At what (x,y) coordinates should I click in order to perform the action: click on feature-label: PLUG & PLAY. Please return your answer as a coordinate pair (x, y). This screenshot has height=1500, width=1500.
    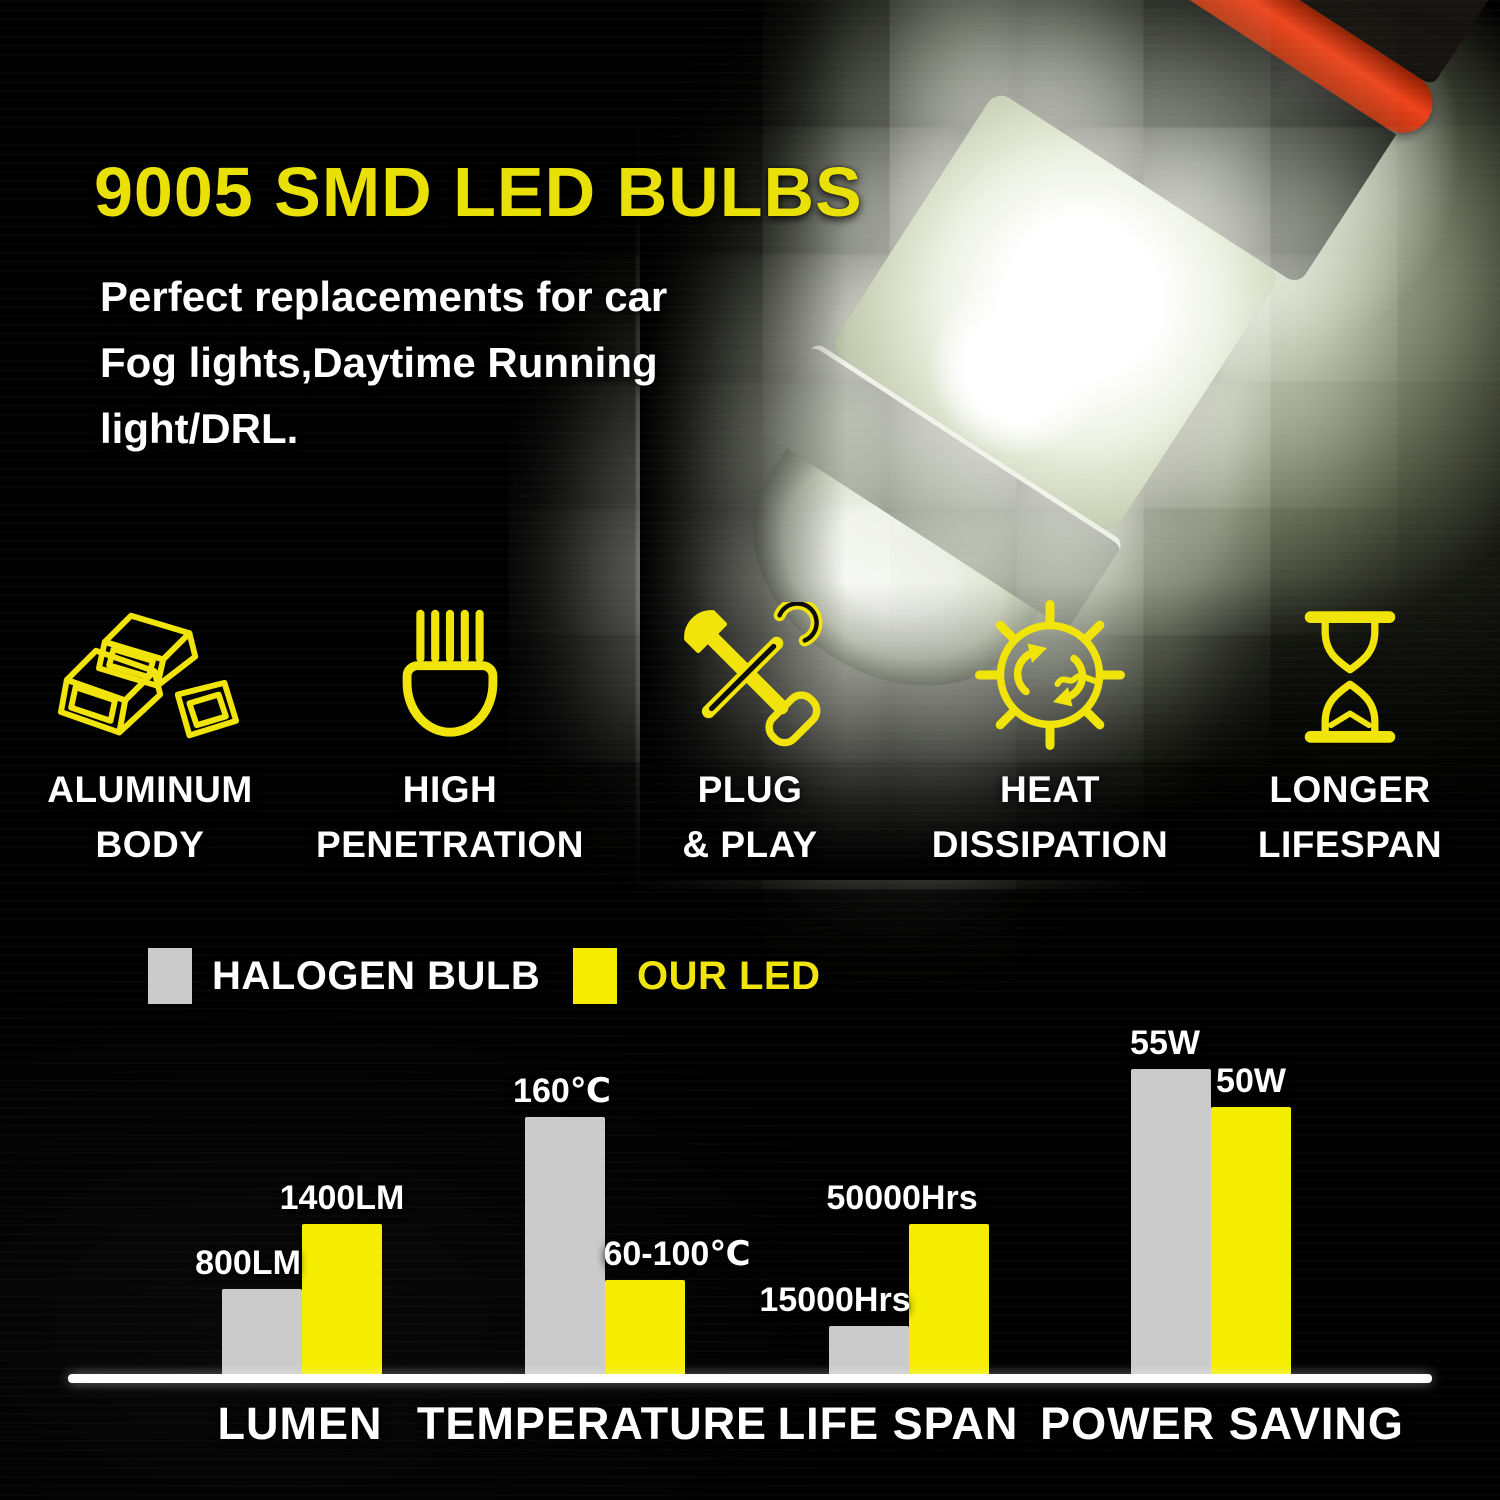
    Looking at the image, I should click on (749, 817).